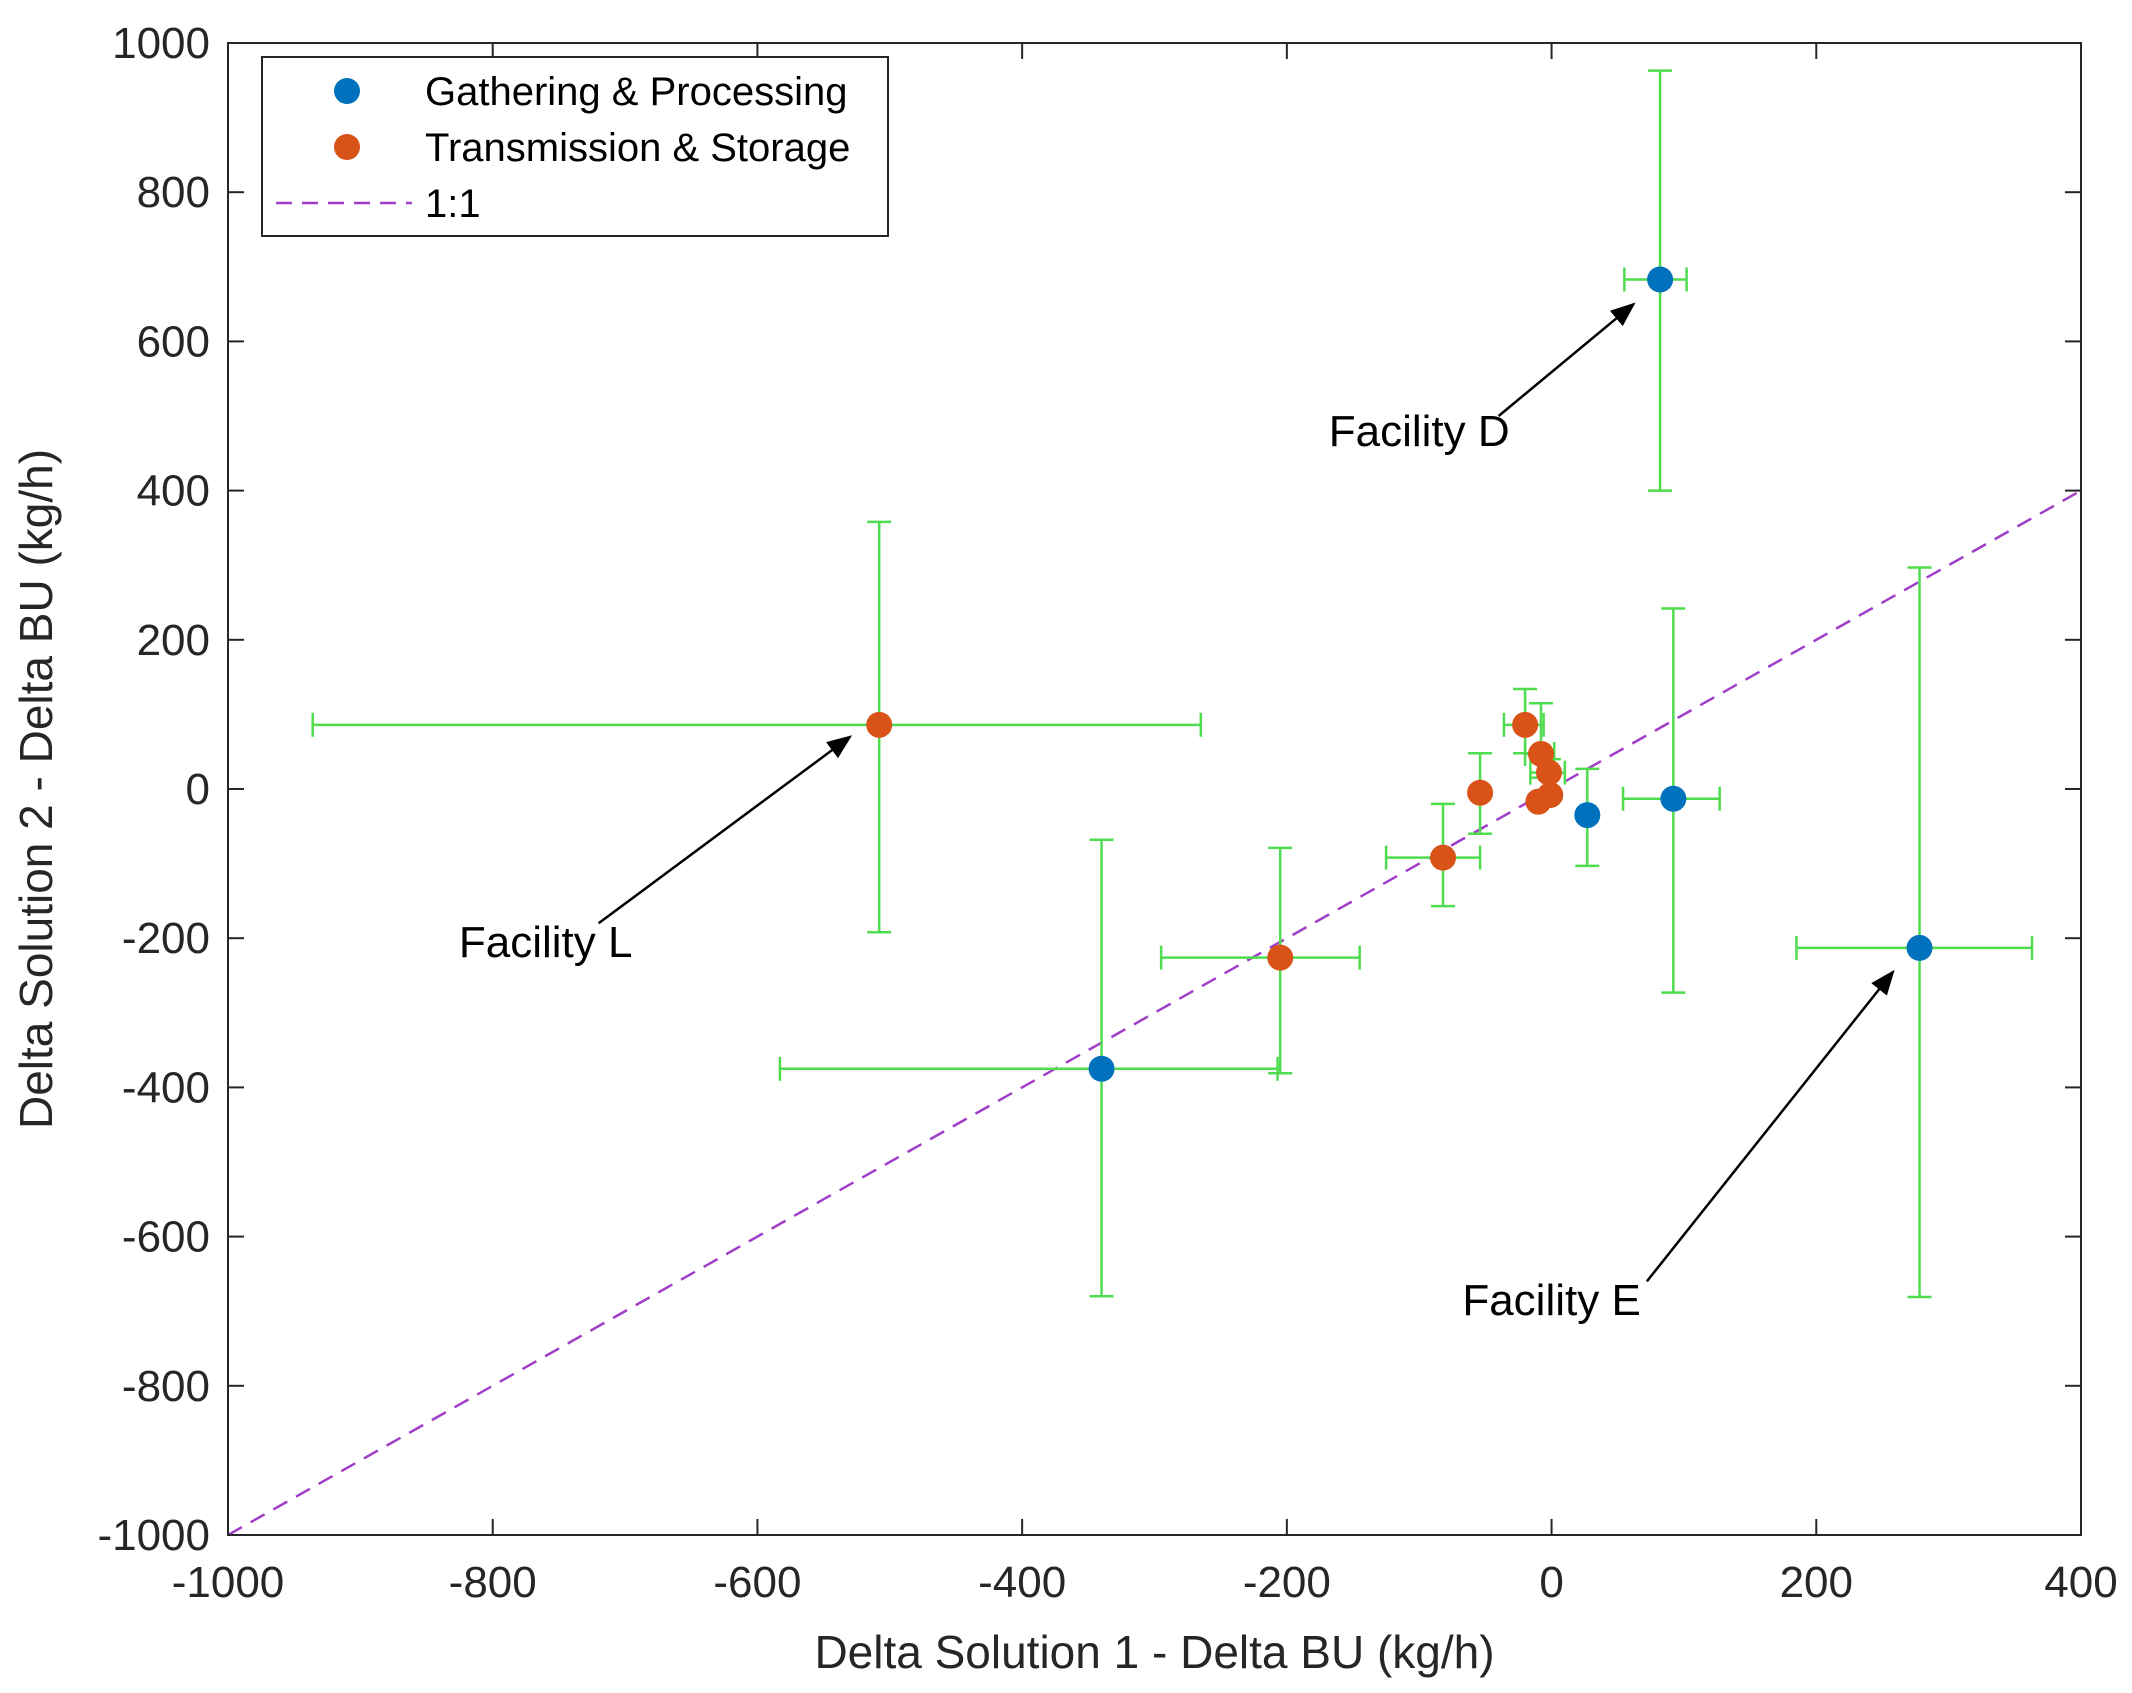 This screenshot has height=1693, width=2132. What do you see at coordinates (166, 938) in the screenshot?
I see `y-tick-label: -200` at bounding box center [166, 938].